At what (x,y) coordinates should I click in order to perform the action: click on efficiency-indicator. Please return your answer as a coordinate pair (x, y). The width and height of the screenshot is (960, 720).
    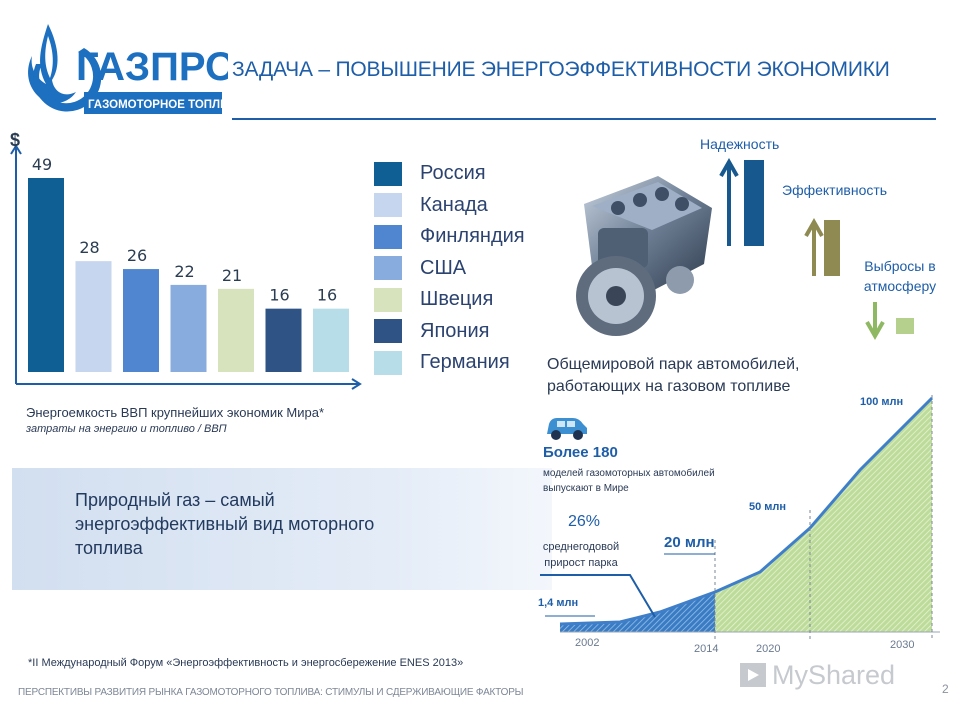
    Looking at the image, I should click on (822, 246).